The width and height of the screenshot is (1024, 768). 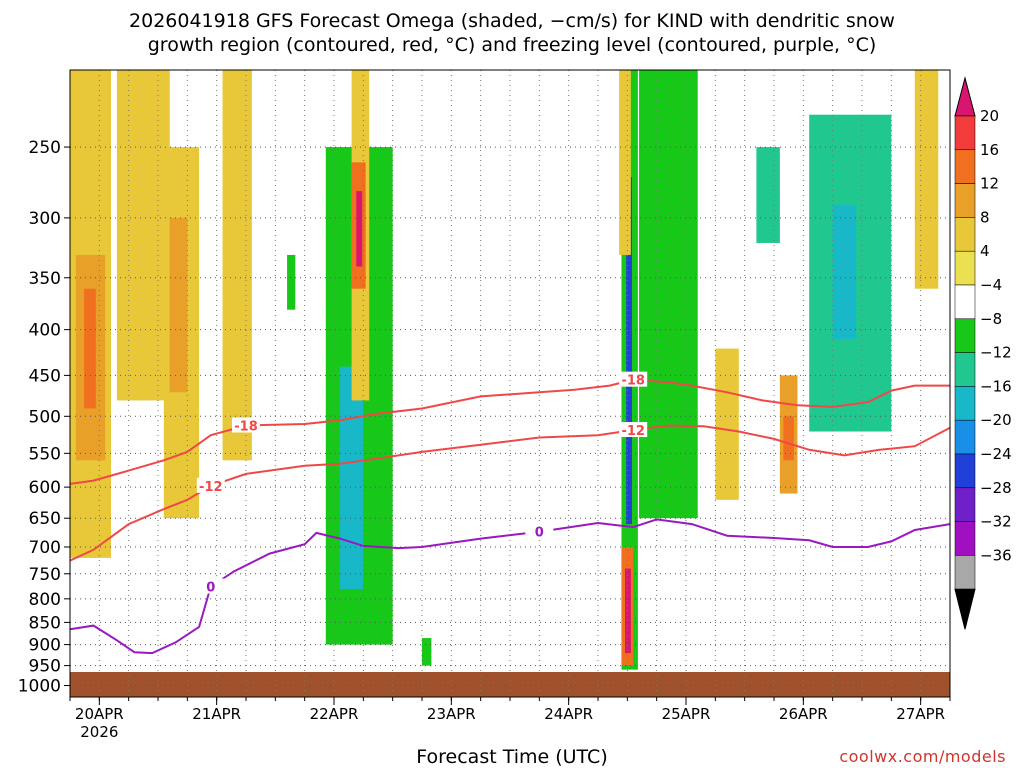 What do you see at coordinates (985, 217) in the screenshot?
I see `colorbar-label: 8` at bounding box center [985, 217].